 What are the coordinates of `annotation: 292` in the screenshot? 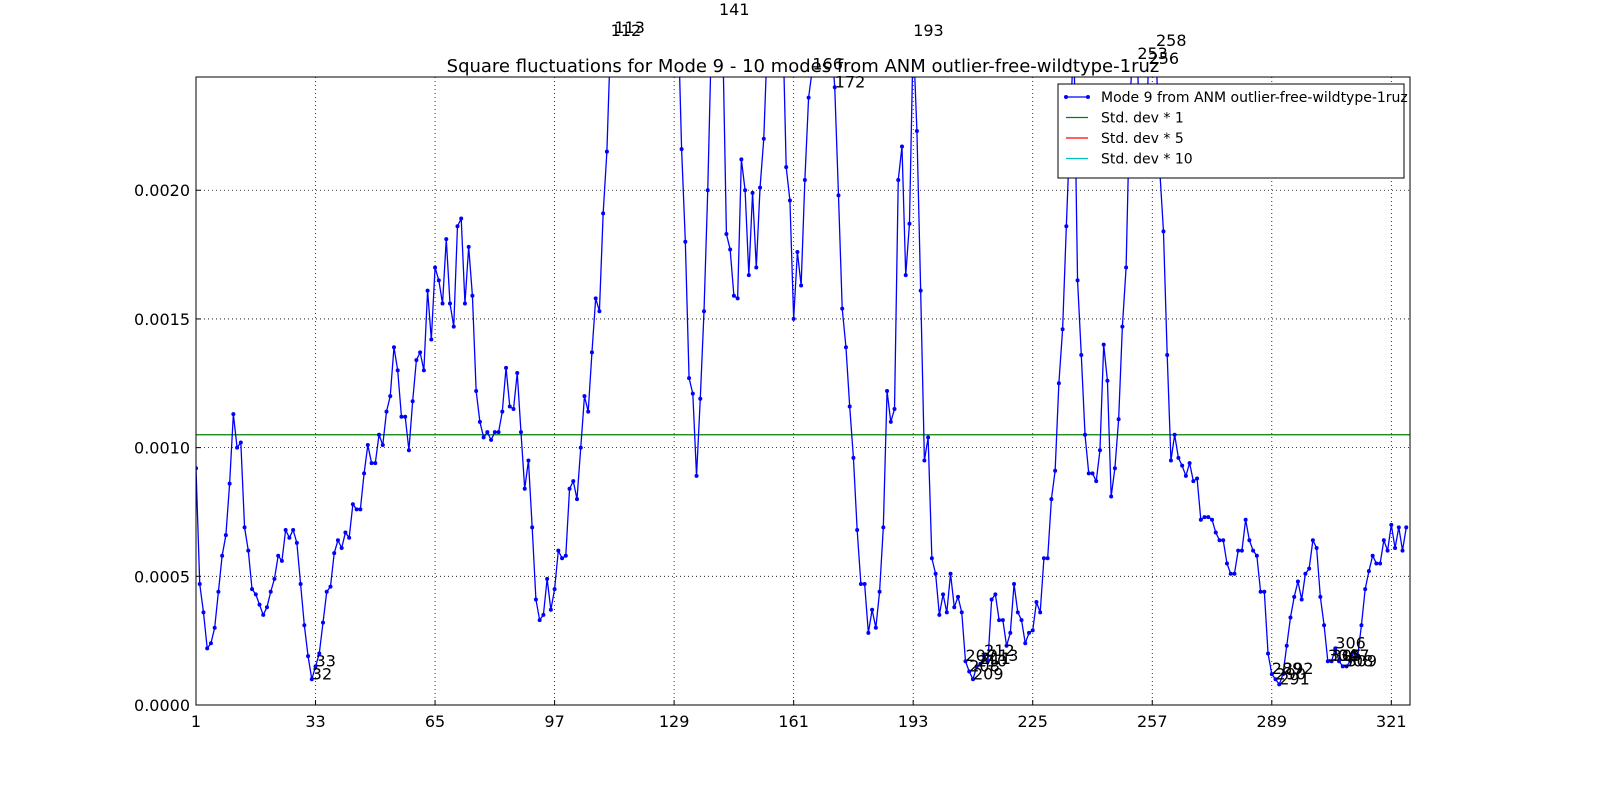 It's located at (1298, 668).